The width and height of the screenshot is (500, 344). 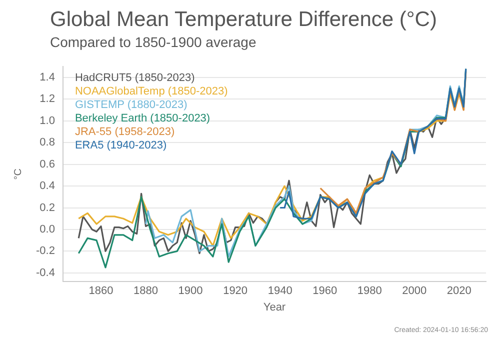 What do you see at coordinates (369, 291) in the screenshot?
I see `x-tick-label: 1980` at bounding box center [369, 291].